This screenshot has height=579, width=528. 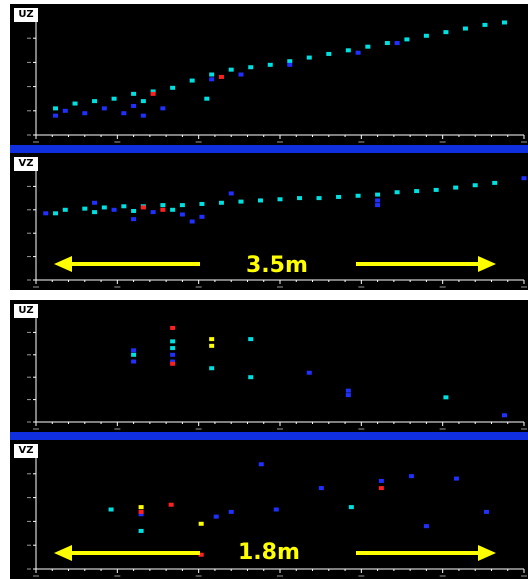 I want to click on distance-label: 1.8m, so click(x=269, y=552).